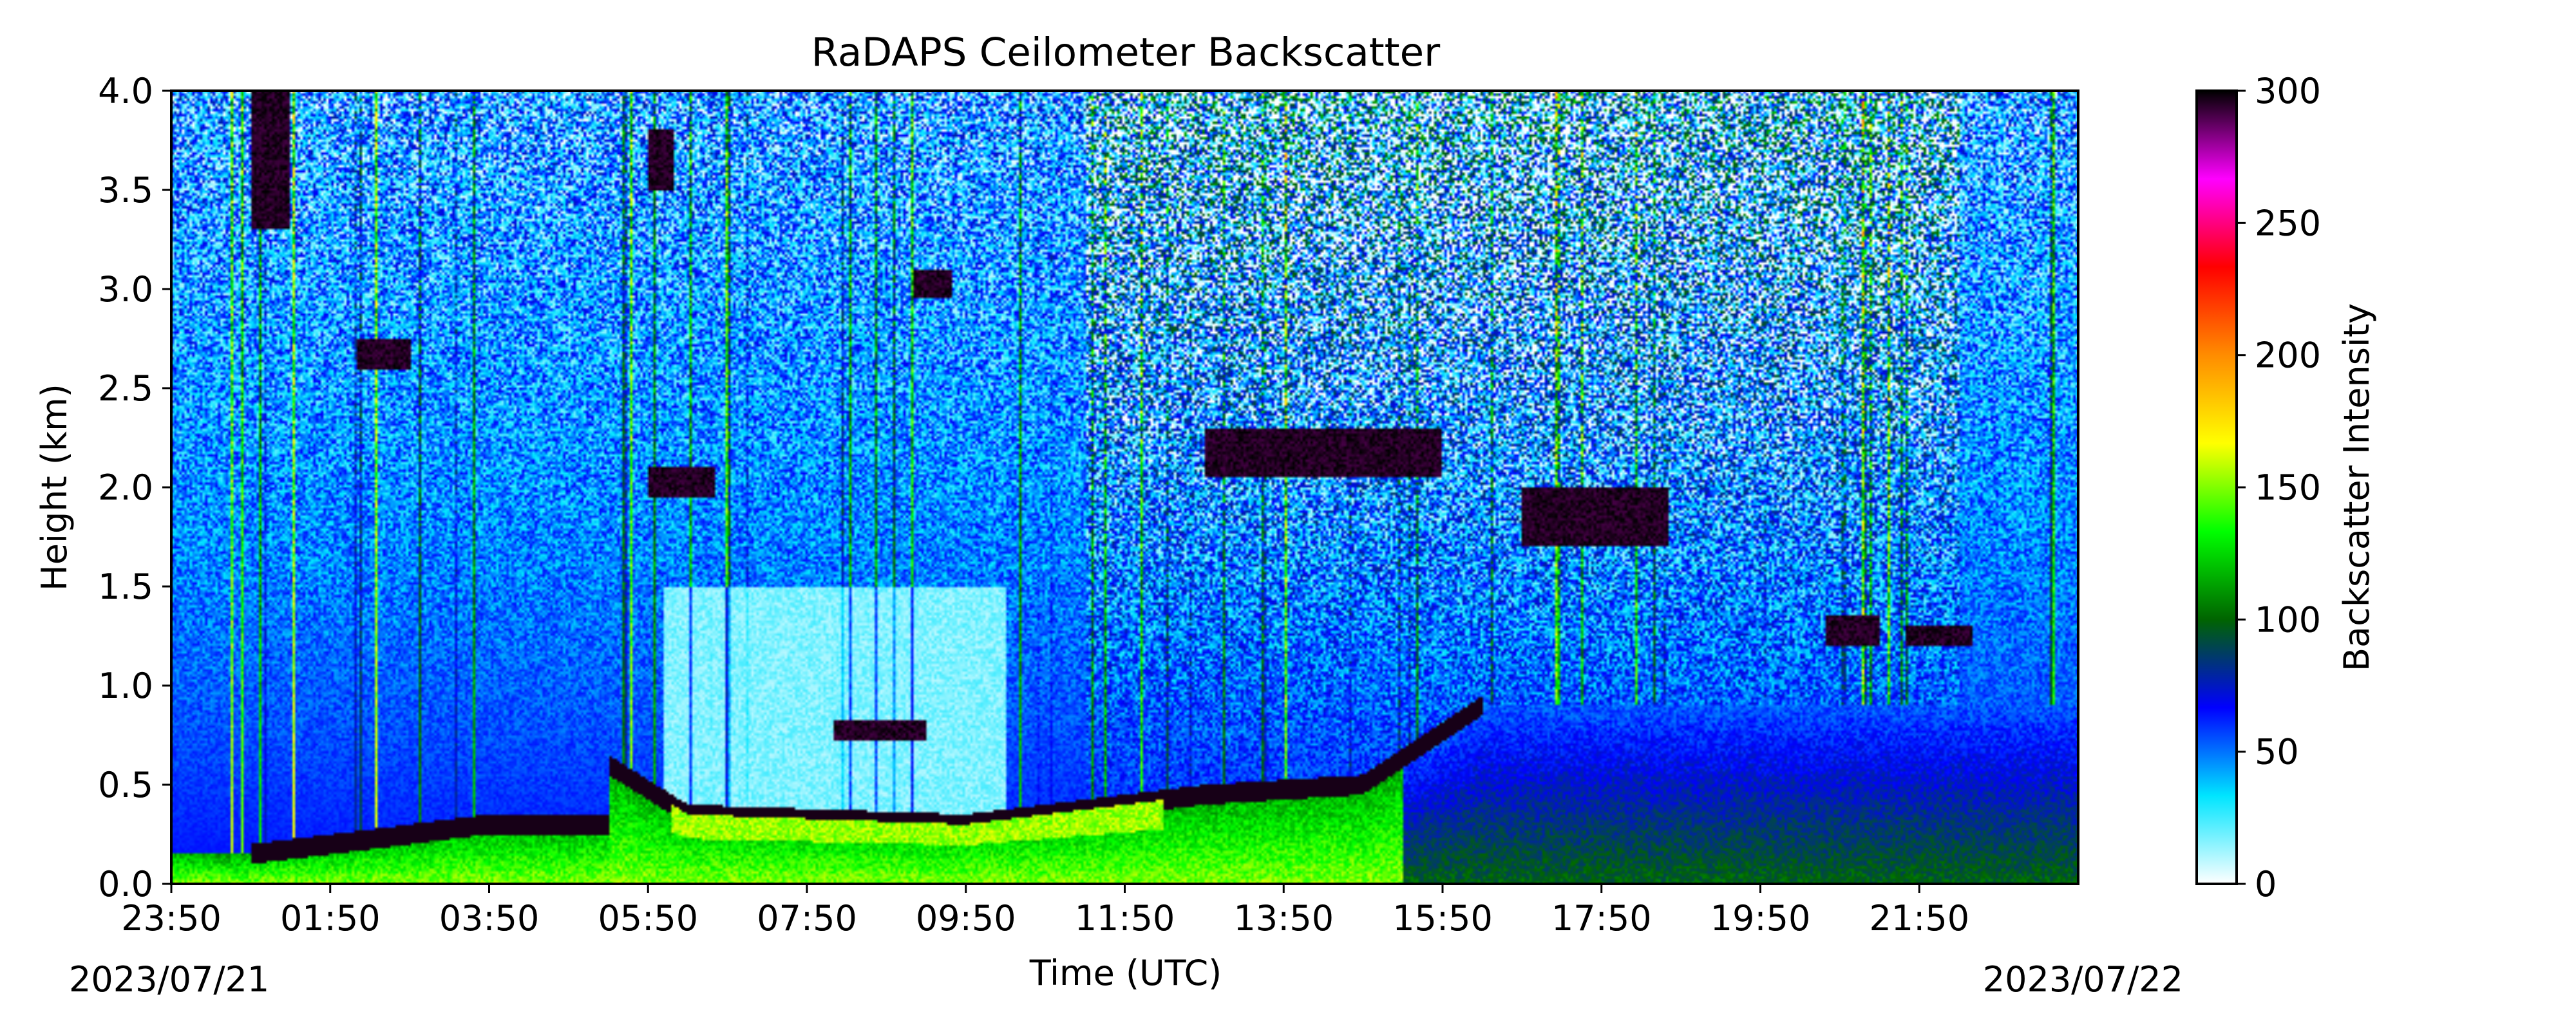  I want to click on x-tick-label: 15:50, so click(1442, 918).